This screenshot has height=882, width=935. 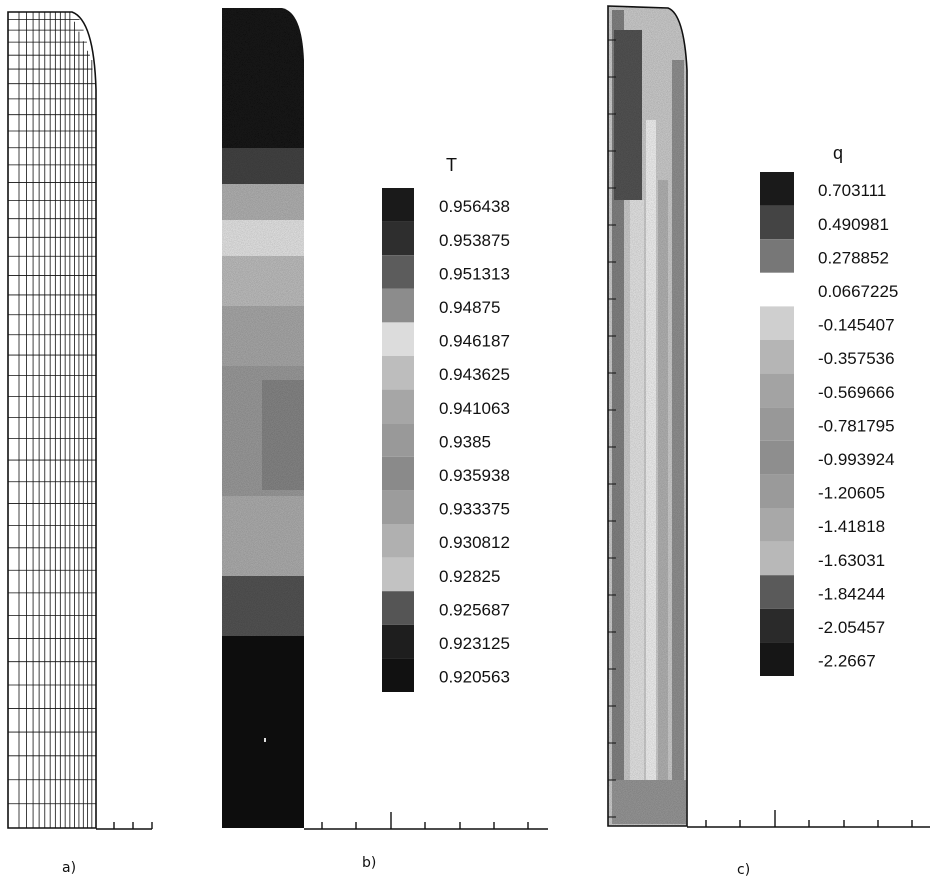 What do you see at coordinates (856, 325) in the screenshot?
I see `q-legend-value: -0.145407` at bounding box center [856, 325].